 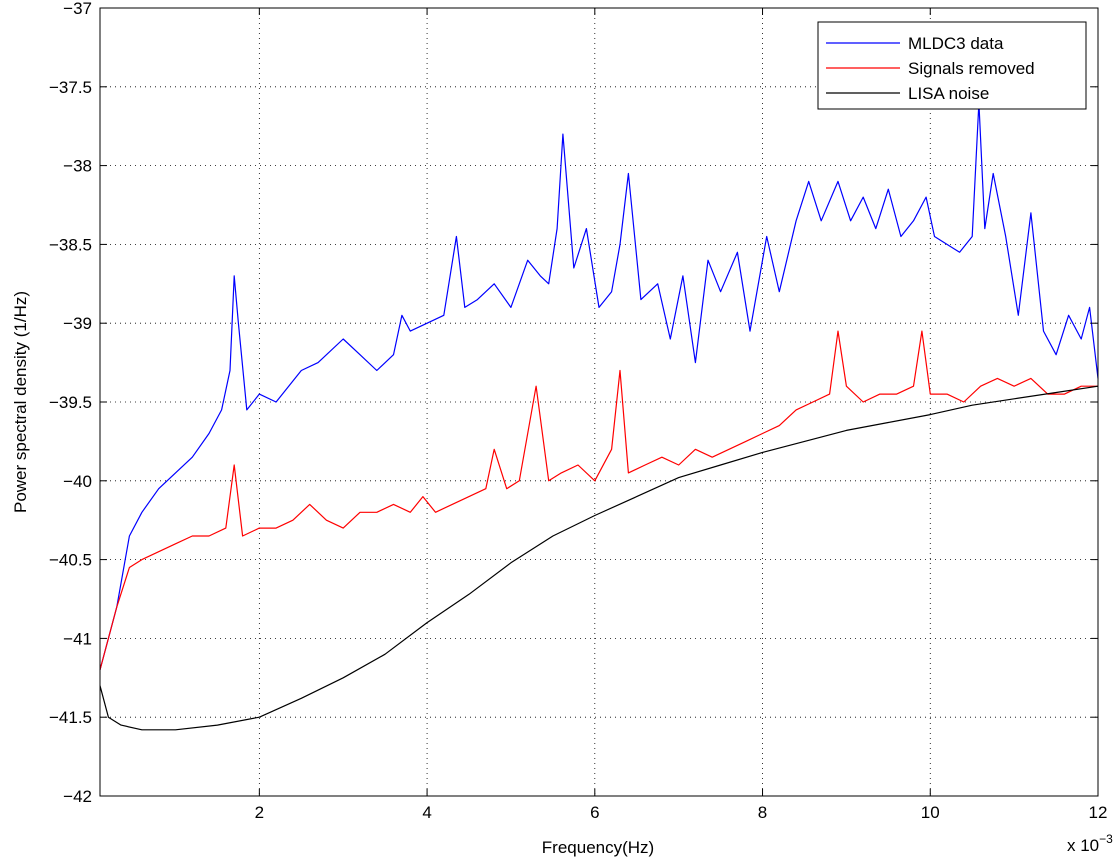 What do you see at coordinates (594, 812) in the screenshot?
I see `x-tick-label: 6` at bounding box center [594, 812].